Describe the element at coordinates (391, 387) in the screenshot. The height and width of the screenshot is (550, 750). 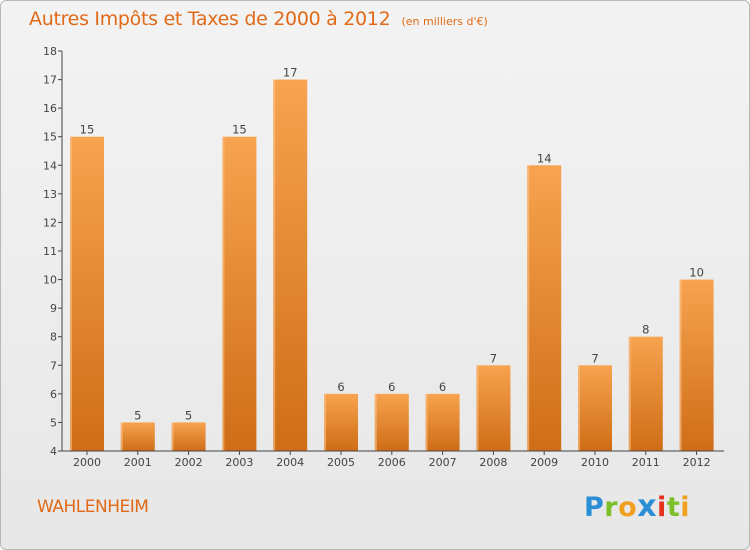
I see `data-label-2006: 6` at that location.